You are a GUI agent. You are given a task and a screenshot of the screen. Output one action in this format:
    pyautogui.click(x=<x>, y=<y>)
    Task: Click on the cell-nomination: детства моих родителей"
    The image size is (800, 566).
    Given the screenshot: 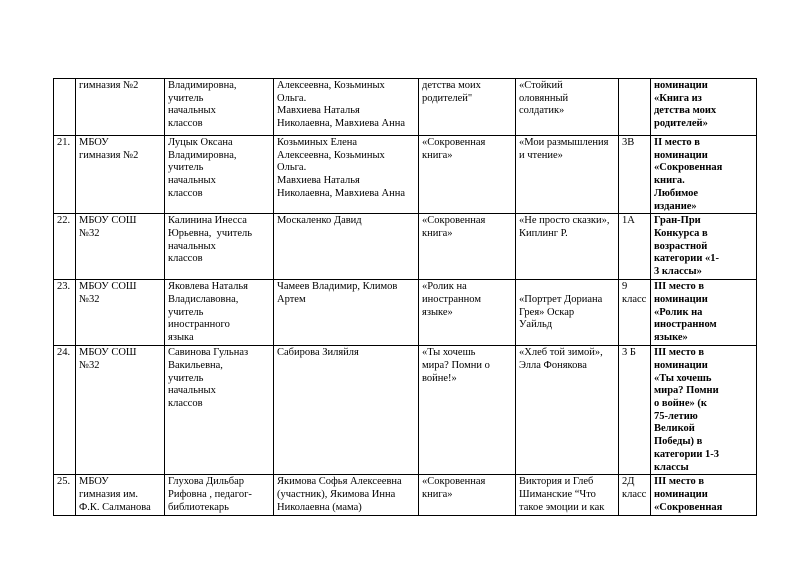 What is the action you would take?
    pyautogui.click(x=467, y=107)
    